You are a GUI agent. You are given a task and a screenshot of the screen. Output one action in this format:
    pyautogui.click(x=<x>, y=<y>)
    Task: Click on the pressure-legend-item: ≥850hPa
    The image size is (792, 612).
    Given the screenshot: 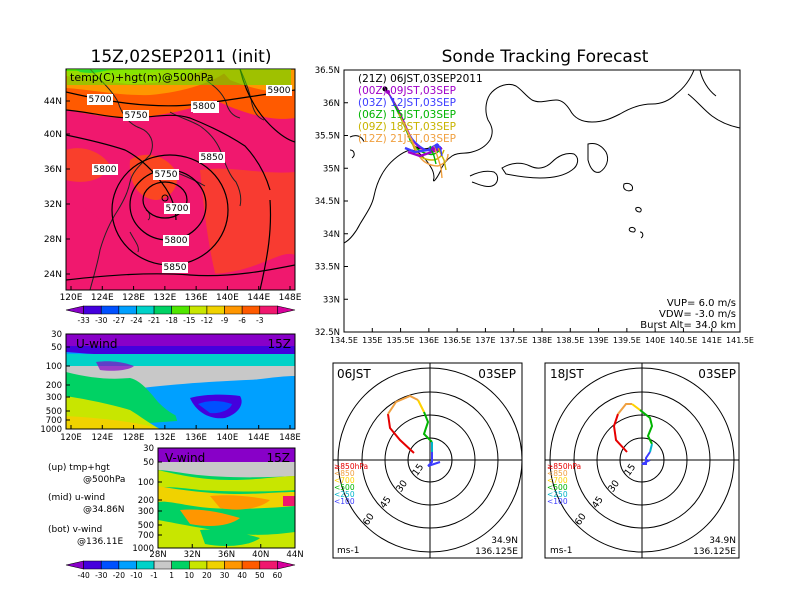 What is the action you would take?
    pyautogui.click(x=351, y=466)
    